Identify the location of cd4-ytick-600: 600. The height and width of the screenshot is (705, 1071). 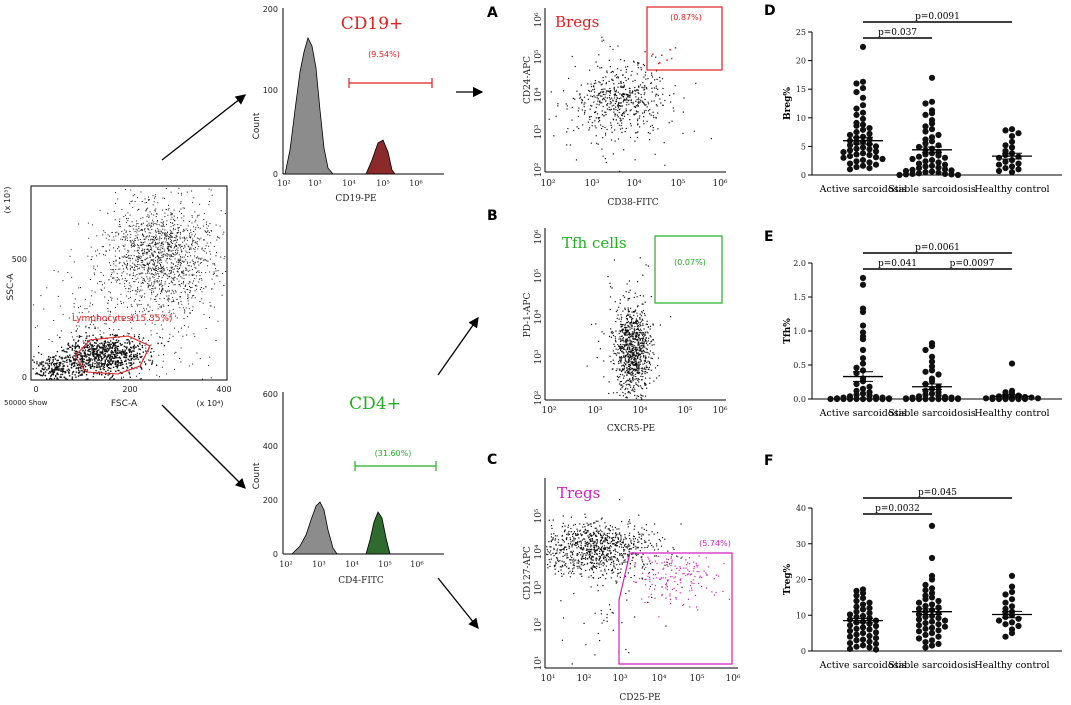
(270, 394).